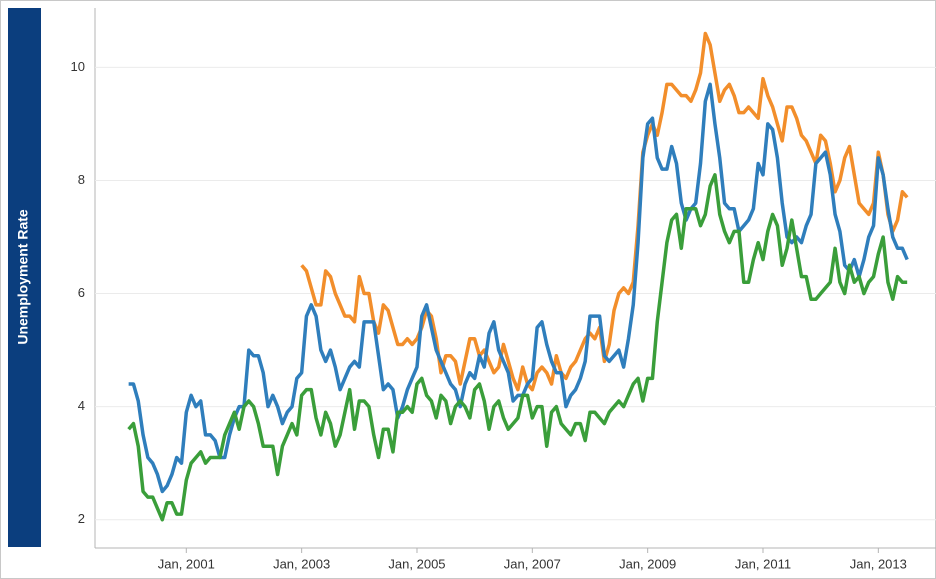 This screenshot has height=579, width=936. What do you see at coordinates (301, 563) in the screenshot?
I see `x-tick-label: Jan, 2003` at bounding box center [301, 563].